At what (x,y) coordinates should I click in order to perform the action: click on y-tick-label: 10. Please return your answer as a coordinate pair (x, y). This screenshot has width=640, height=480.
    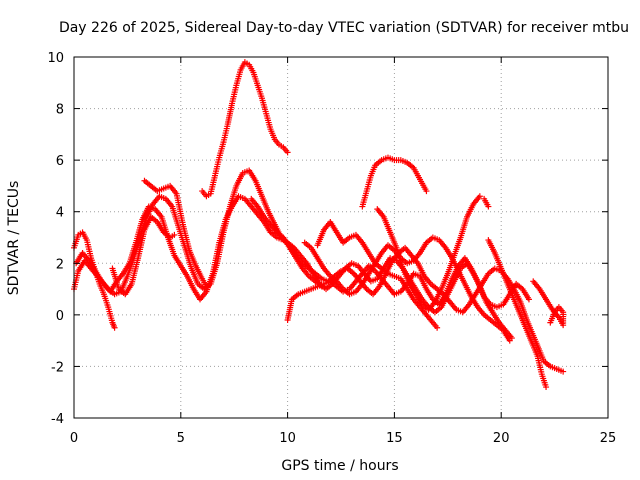
    Looking at the image, I should click on (55, 58).